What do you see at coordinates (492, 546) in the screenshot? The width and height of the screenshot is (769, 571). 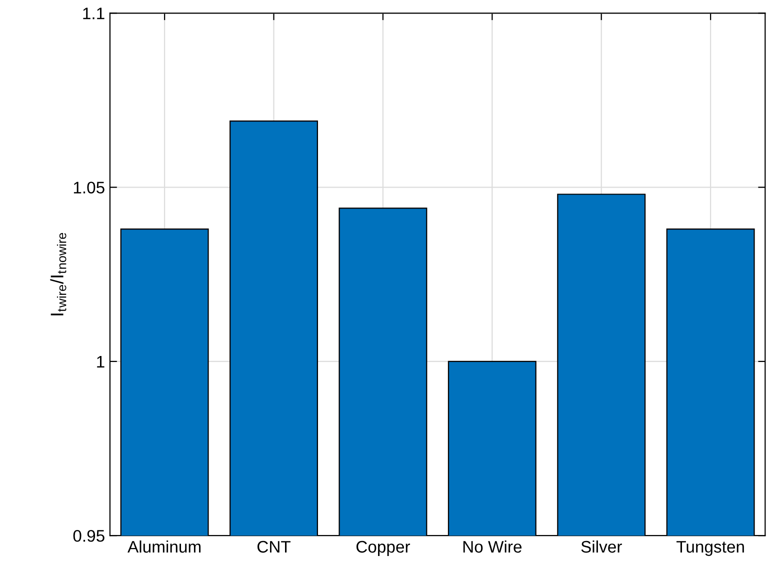 I see `x-tick-label: No Wire` at bounding box center [492, 546].